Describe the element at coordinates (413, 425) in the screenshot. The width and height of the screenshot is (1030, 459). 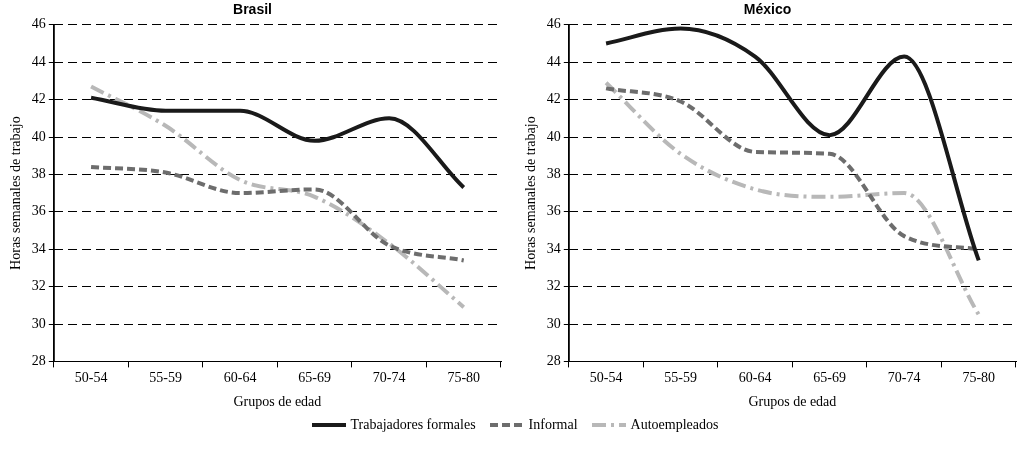
I see `legend-label: Trabajadores formales` at that location.